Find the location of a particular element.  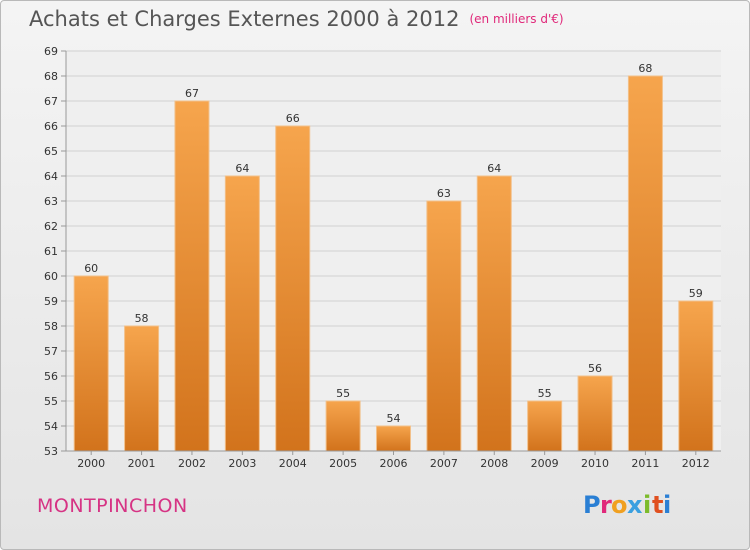

x-tick-label: 2005 is located at coordinates (343, 463).